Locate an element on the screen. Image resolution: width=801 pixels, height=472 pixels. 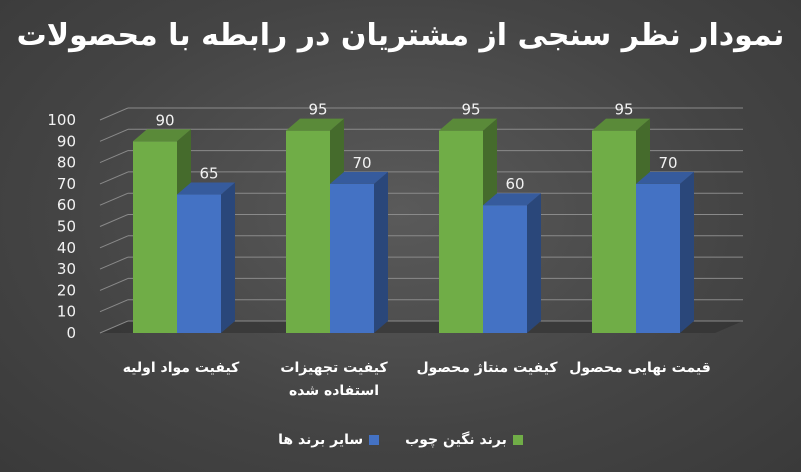
category-label: قیمت نهایی محصول is located at coordinates (640, 368).